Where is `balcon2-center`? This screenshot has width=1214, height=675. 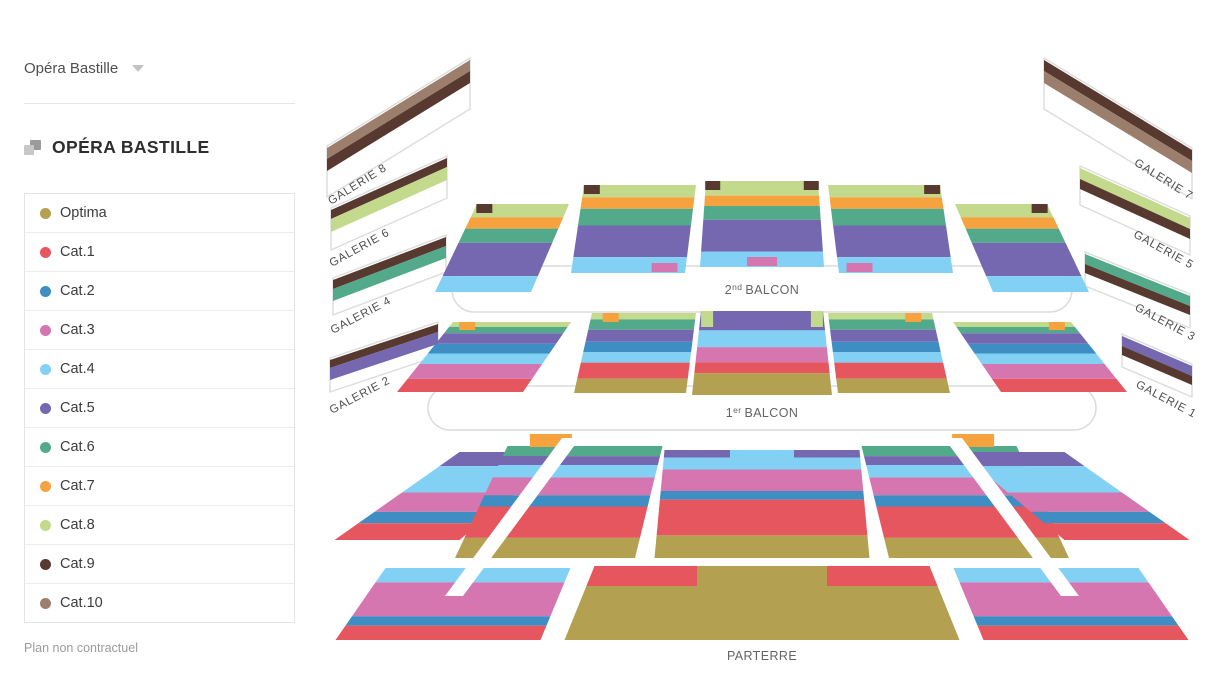
balcon2-center is located at coordinates (762, 224).